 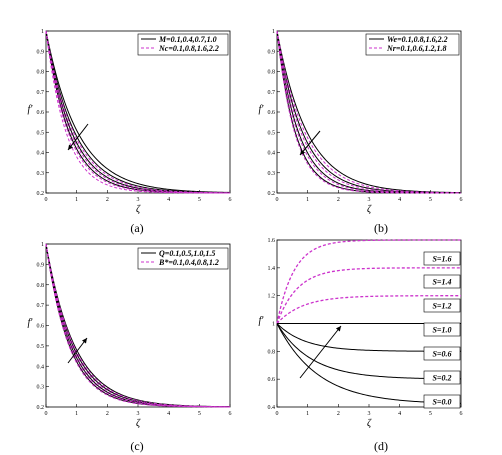 I want to click on legend-label: Nr=0.1,0.6,1.2,1.8, so click(x=416, y=48).